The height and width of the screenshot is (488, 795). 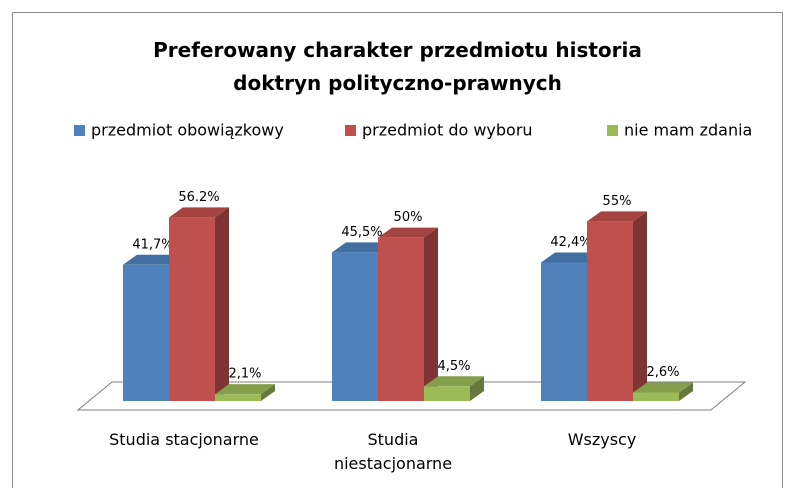 I want to click on data-label: 45,5%, so click(x=361, y=232).